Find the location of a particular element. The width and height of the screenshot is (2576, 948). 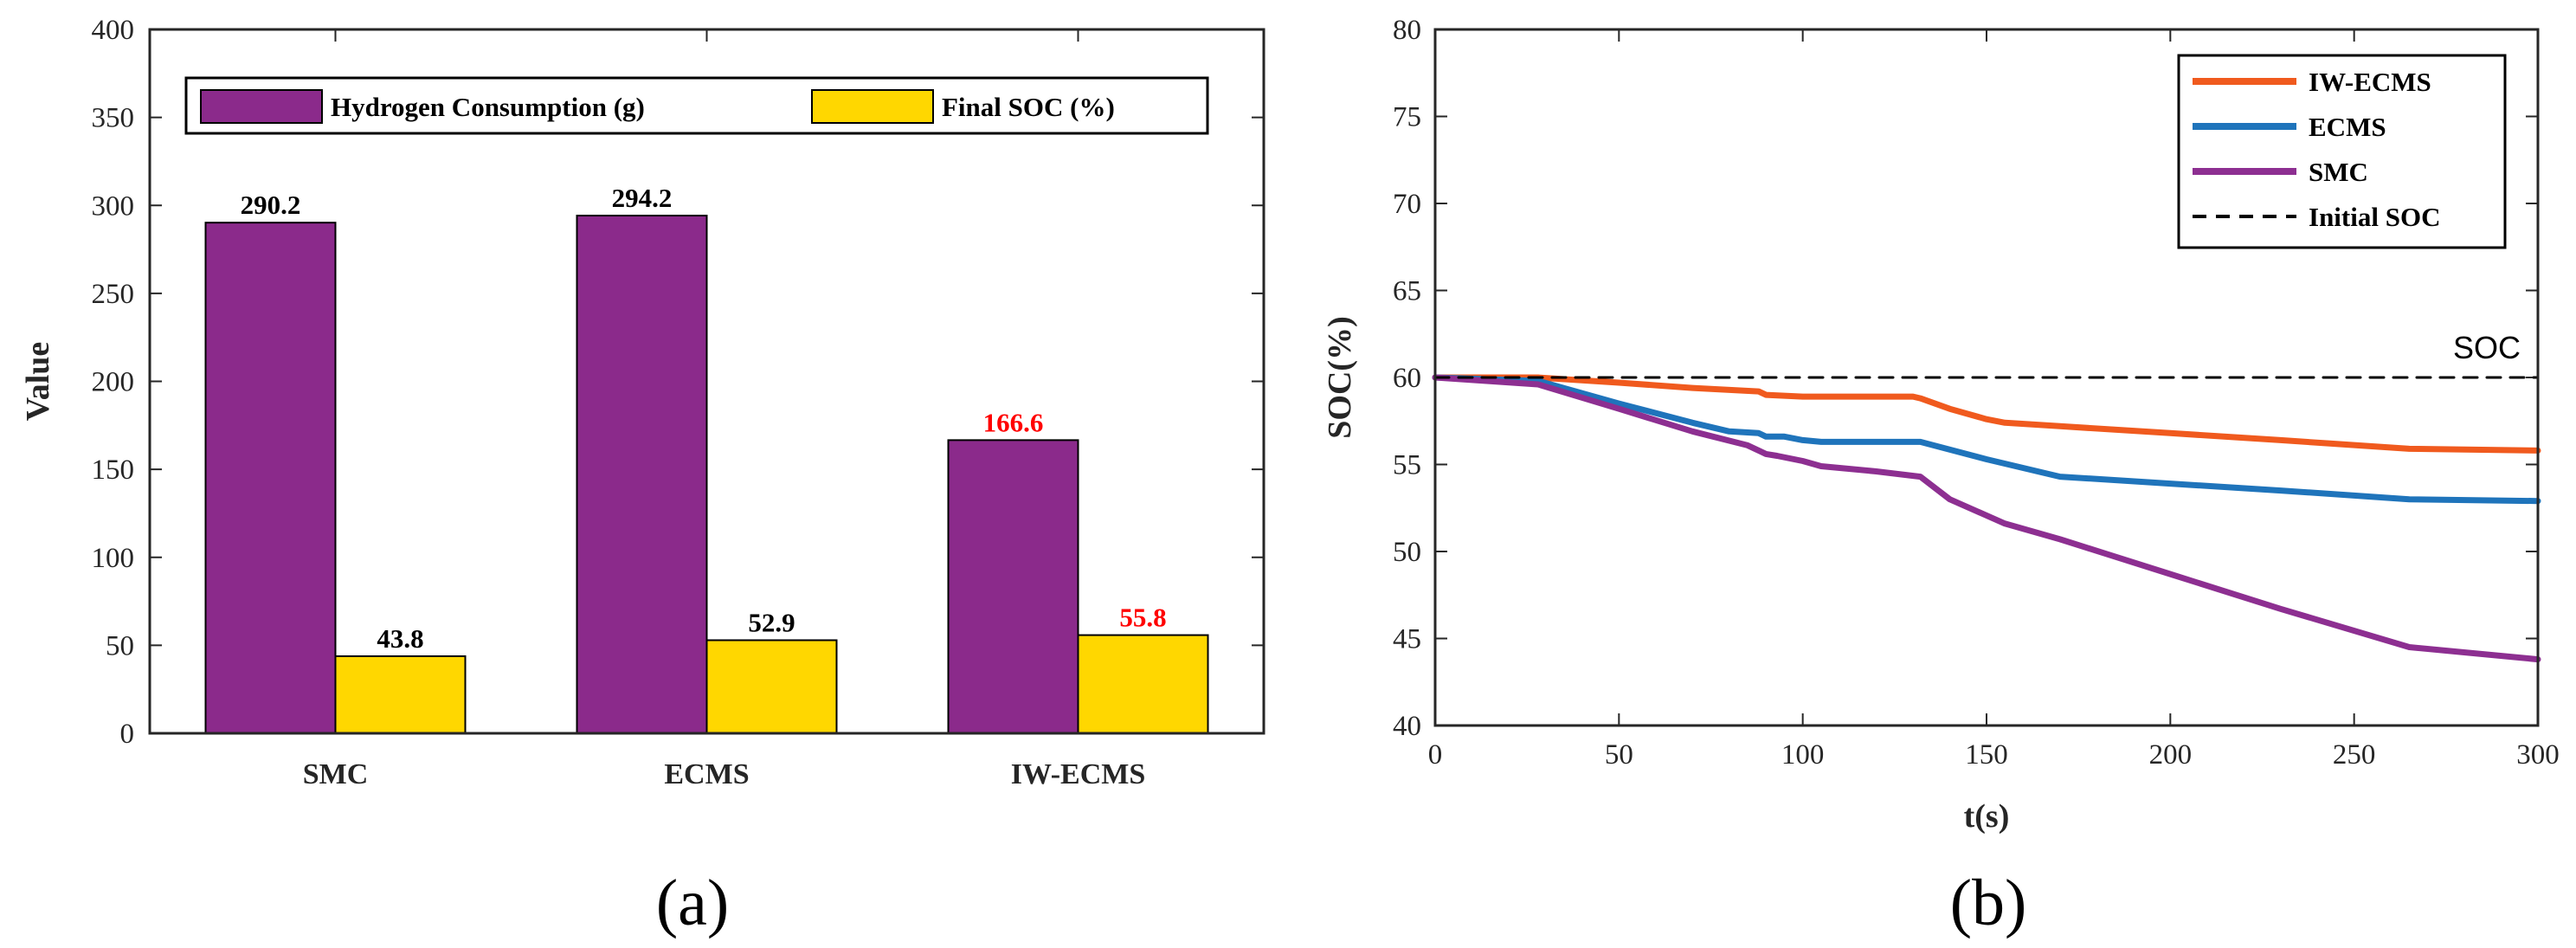

bar-value-label: 294.2 is located at coordinates (642, 198).